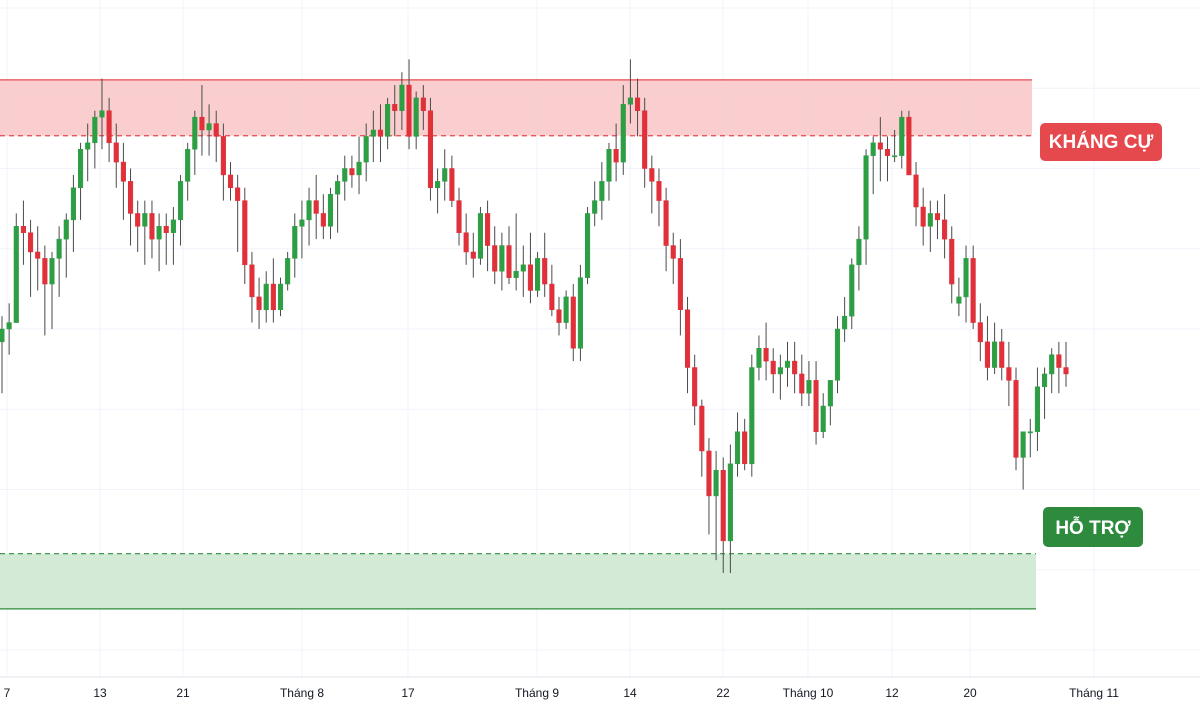  Describe the element at coordinates (1101, 142) in the screenshot. I see `resistance-label: KHÁNG CỰ` at that location.